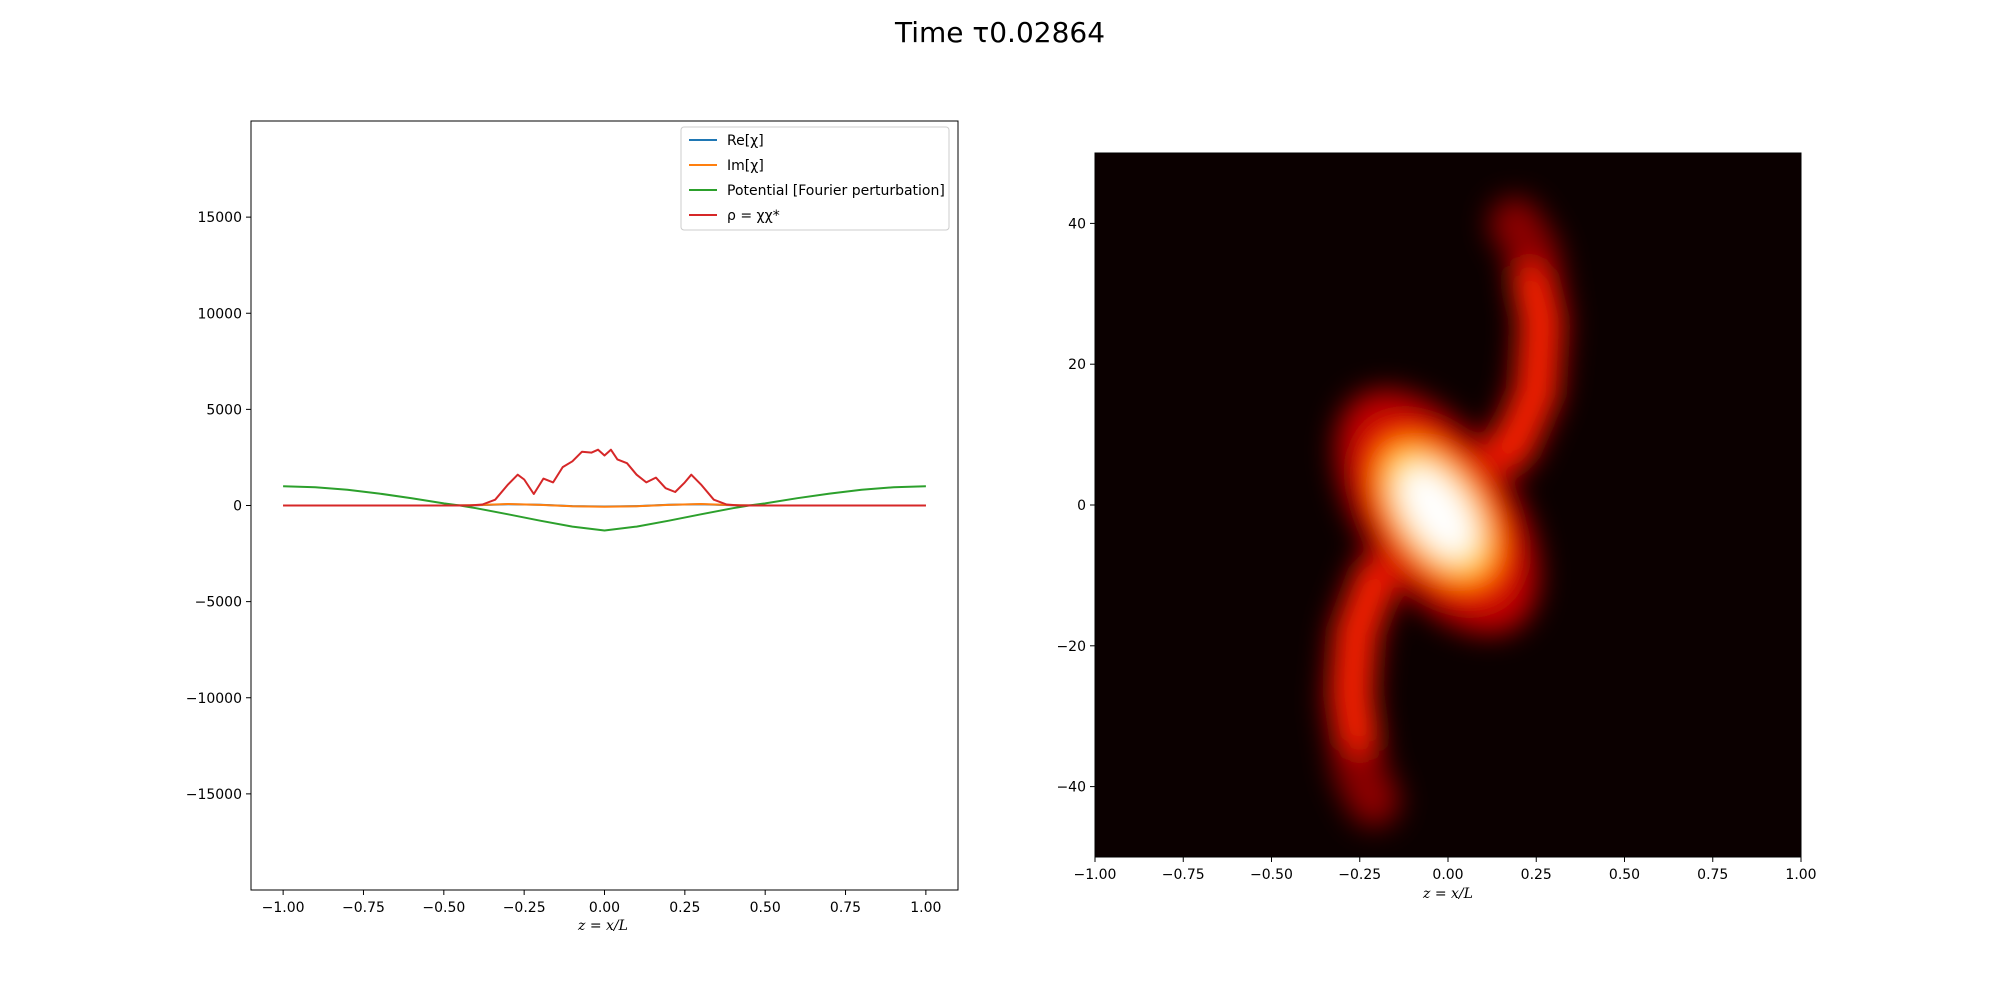 The width and height of the screenshot is (2000, 1000). What do you see at coordinates (836, 191) in the screenshot?
I see `legend-label-2: Potential [Fourier perturbation]` at bounding box center [836, 191].